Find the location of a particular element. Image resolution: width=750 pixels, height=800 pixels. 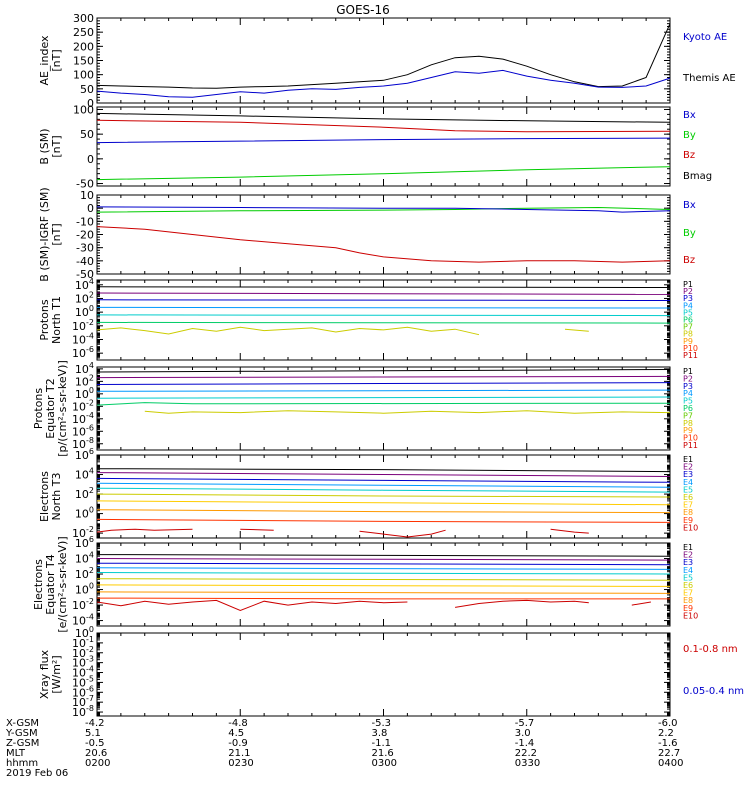

legend-entry: P9 is located at coordinates (688, 430).